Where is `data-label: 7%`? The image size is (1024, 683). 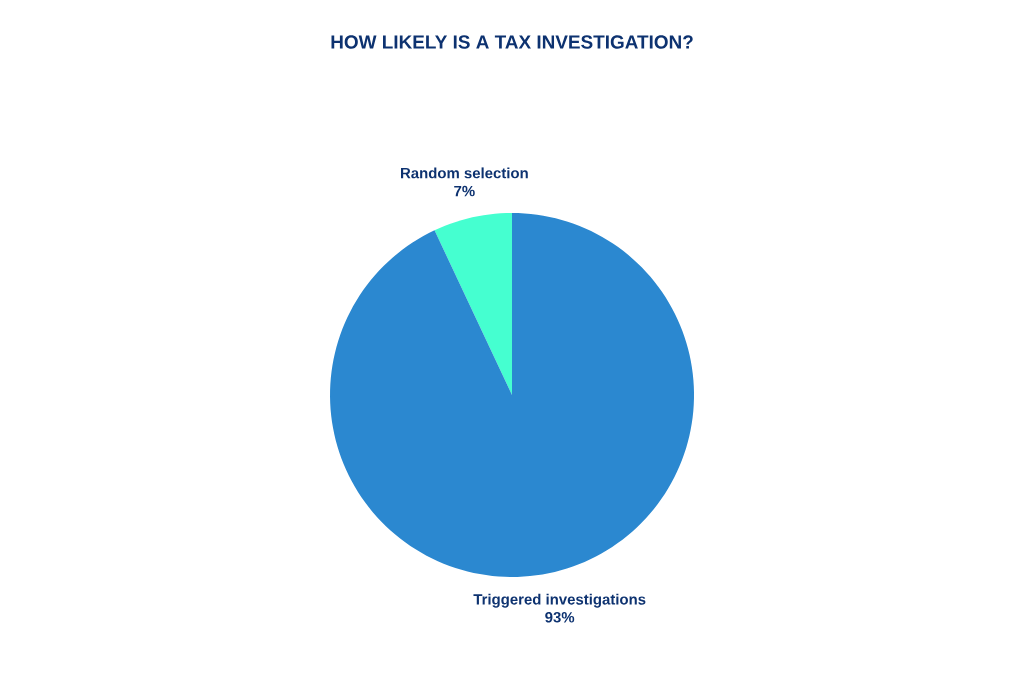
data-label: 7% is located at coordinates (464, 191).